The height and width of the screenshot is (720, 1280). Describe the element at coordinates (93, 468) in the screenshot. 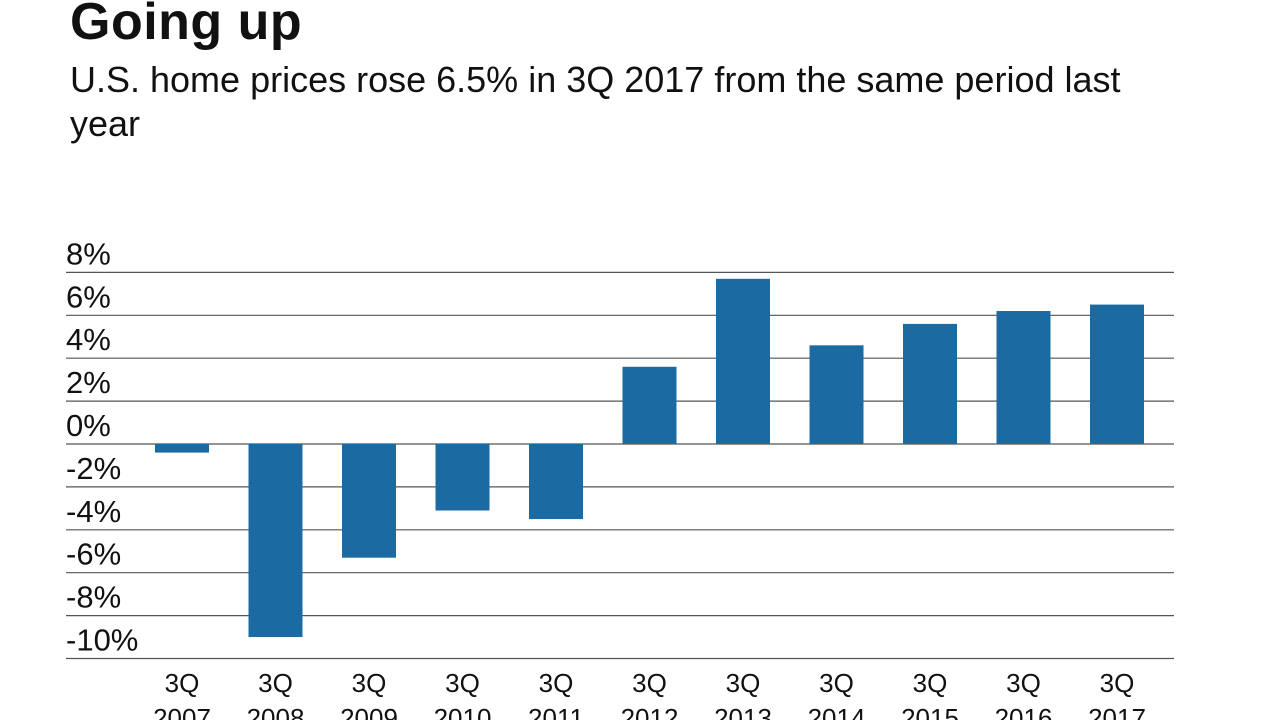

I see `y-tick-label: -2%` at that location.